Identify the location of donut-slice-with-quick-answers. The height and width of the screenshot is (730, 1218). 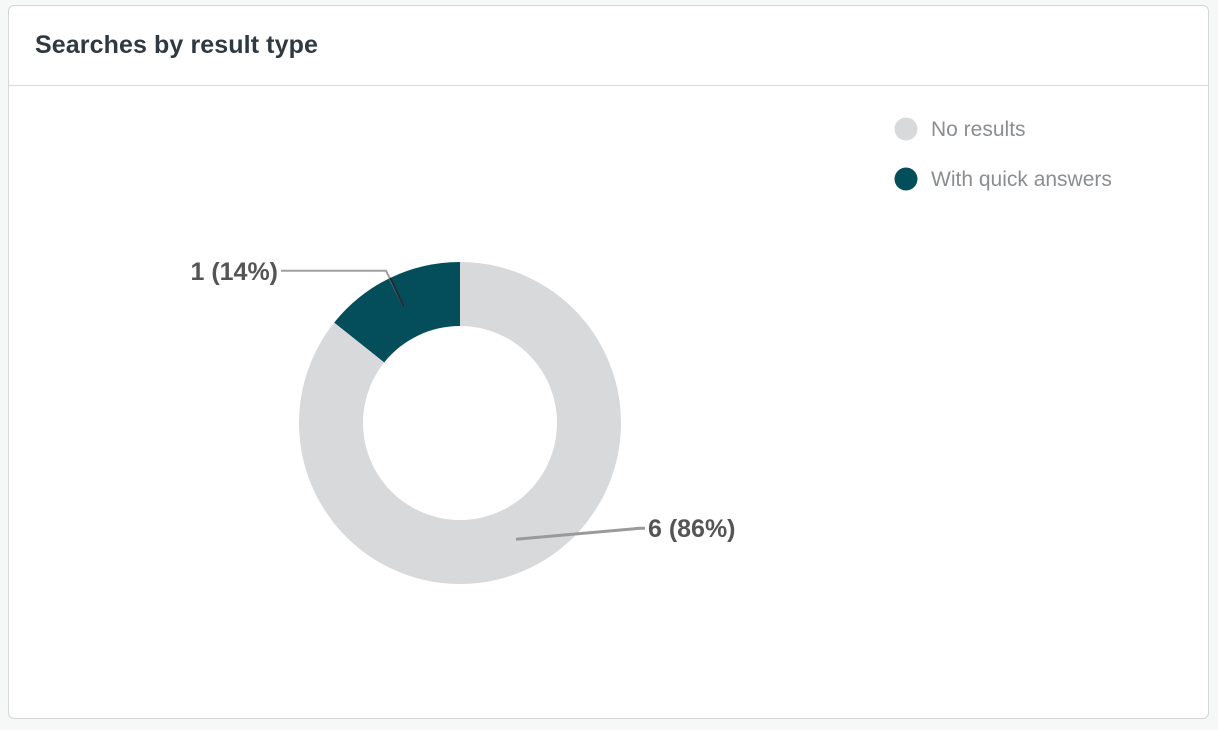
(397, 312).